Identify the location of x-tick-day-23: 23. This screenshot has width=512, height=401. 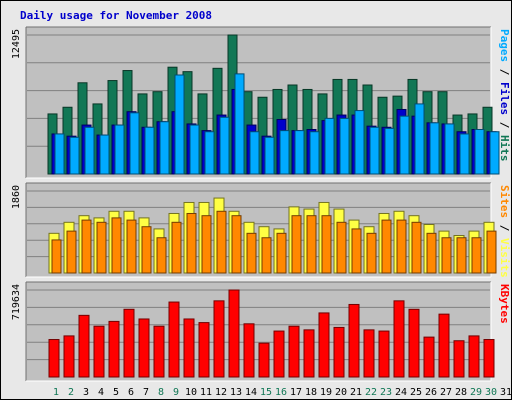
(386, 392).